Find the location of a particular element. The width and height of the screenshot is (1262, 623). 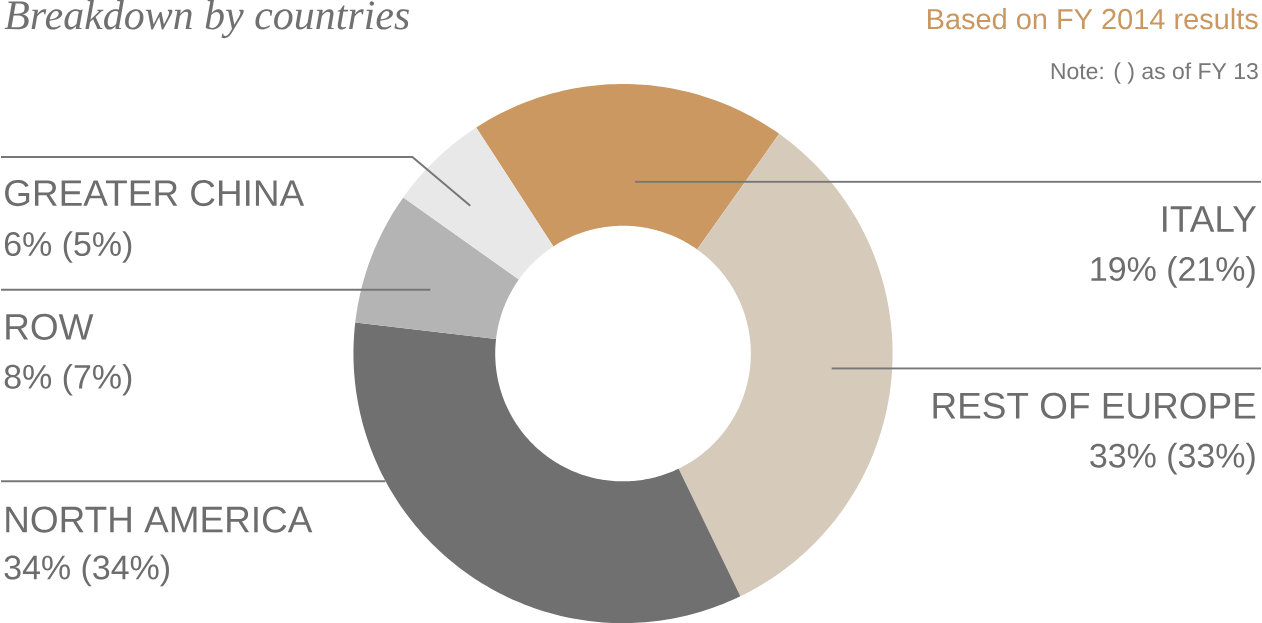

data-label: 19% (21%) is located at coordinates (1173, 272).